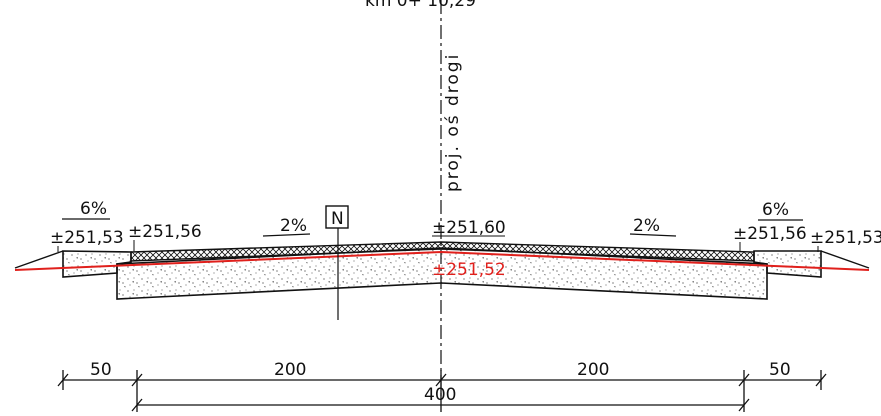  What do you see at coordinates (290, 370) in the screenshot?
I see `dimension-left-lane: 200` at bounding box center [290, 370].